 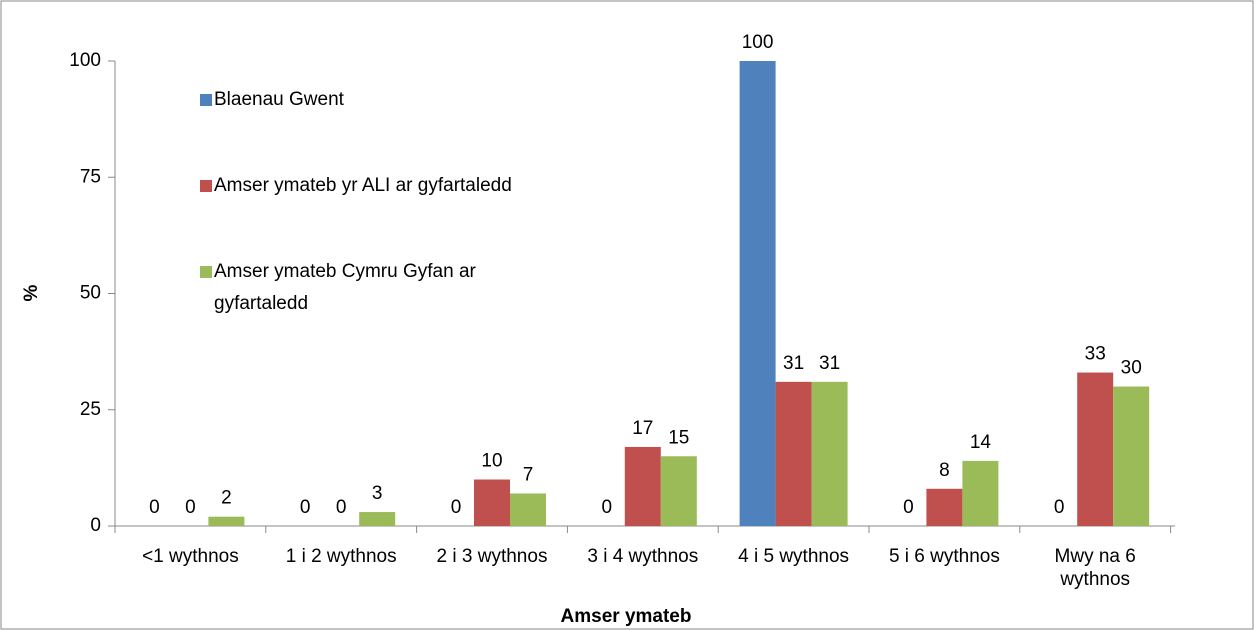 What do you see at coordinates (642, 428) in the screenshot?
I see `data-label: 17` at bounding box center [642, 428].